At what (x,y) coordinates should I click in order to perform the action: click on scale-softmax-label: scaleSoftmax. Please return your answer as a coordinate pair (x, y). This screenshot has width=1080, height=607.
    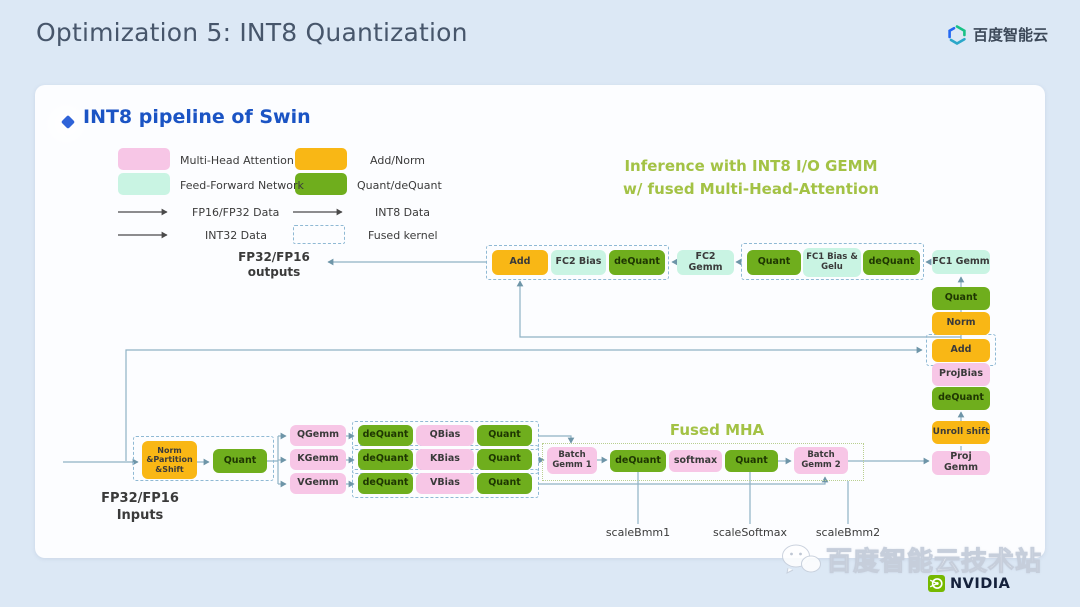
    Looking at the image, I should click on (749, 532).